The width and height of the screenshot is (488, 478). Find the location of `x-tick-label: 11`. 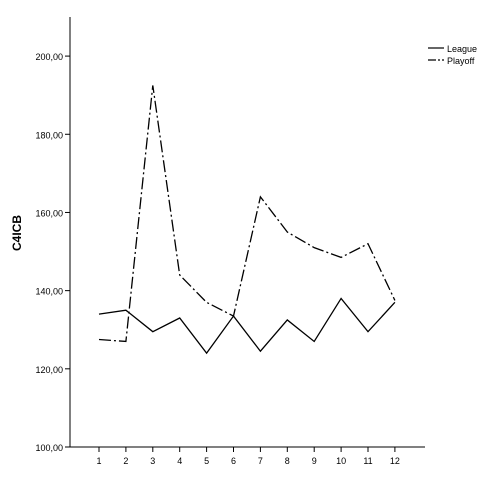

x-tick-label: 11 is located at coordinates (367, 461).